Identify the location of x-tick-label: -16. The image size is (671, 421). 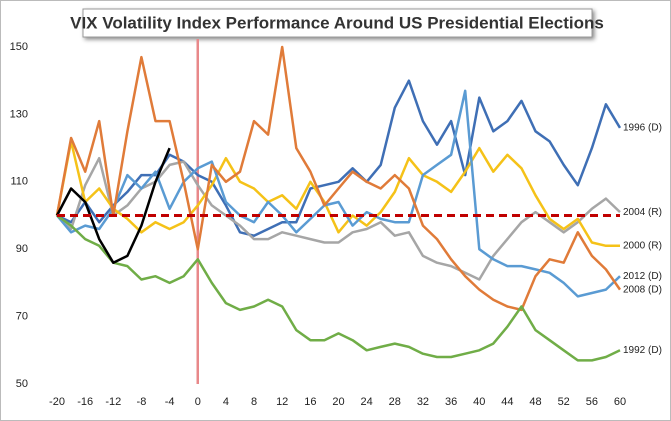
(85, 402).